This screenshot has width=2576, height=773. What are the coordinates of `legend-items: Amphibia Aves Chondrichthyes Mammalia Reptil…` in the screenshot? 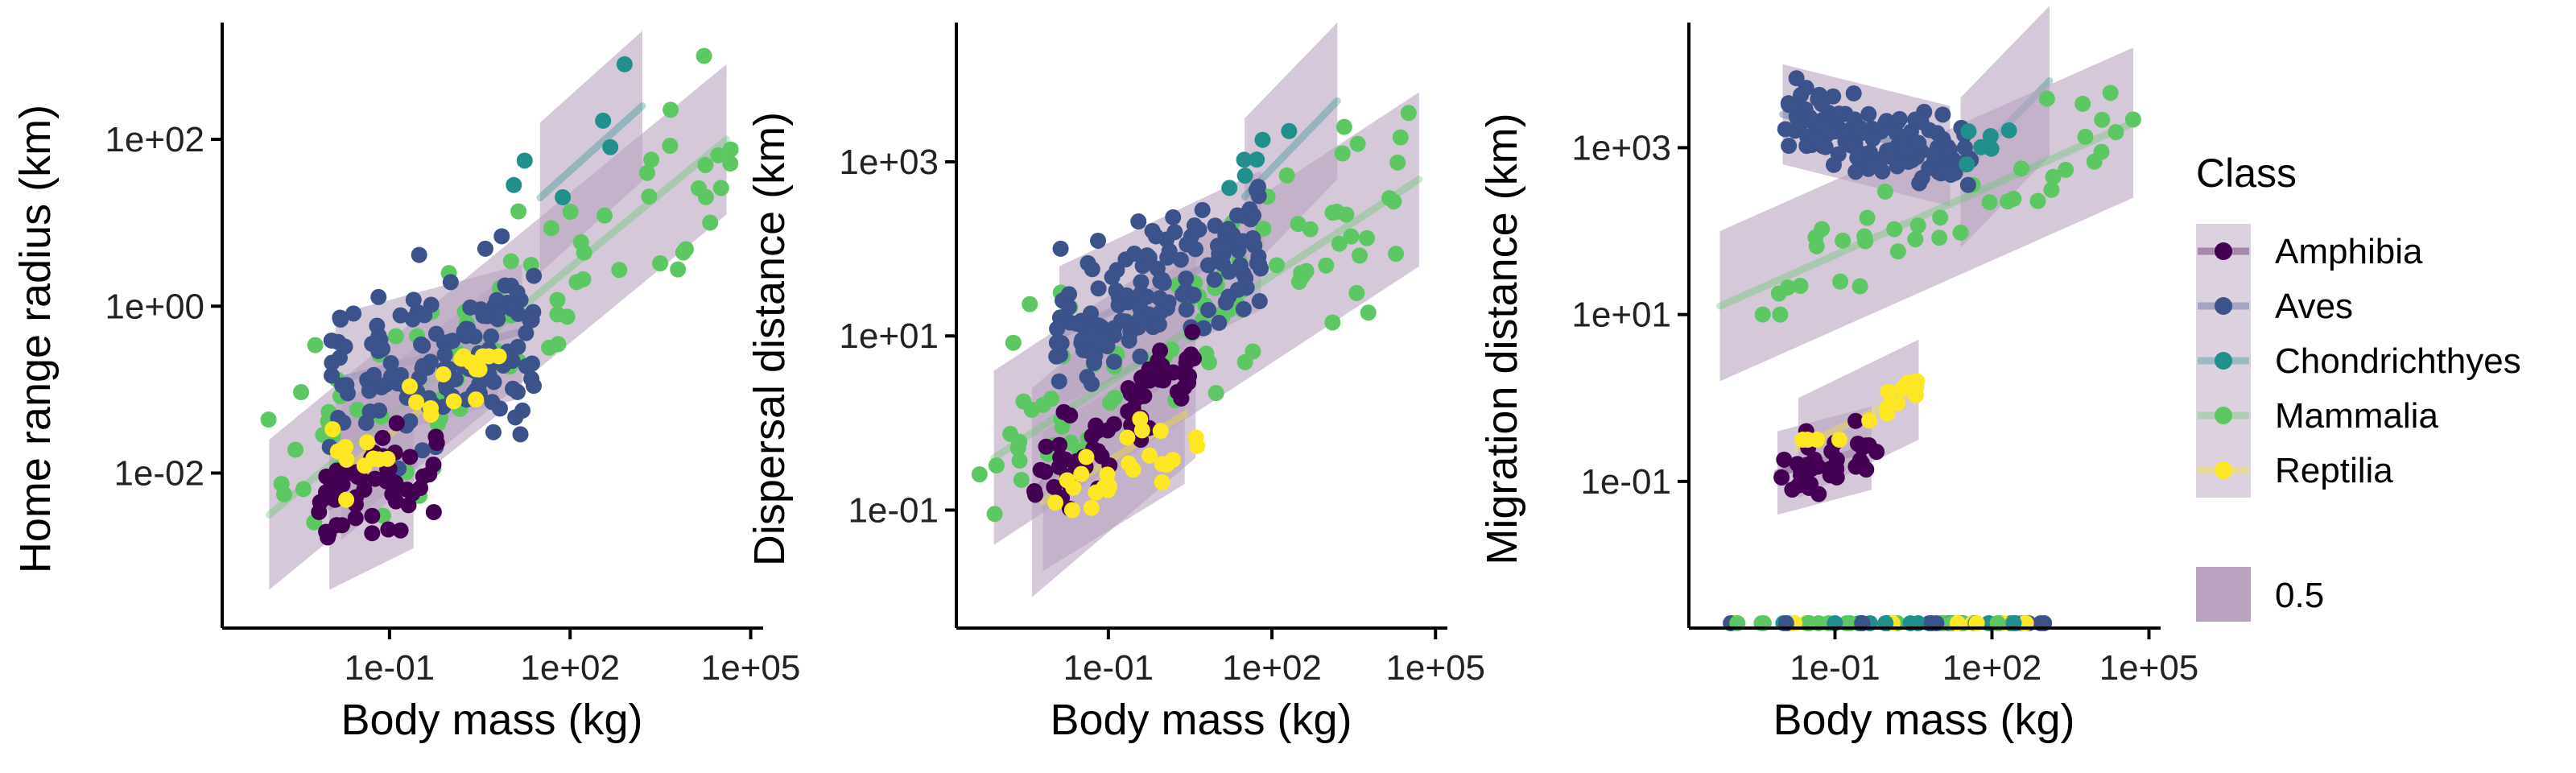 It's located at (2358, 361).